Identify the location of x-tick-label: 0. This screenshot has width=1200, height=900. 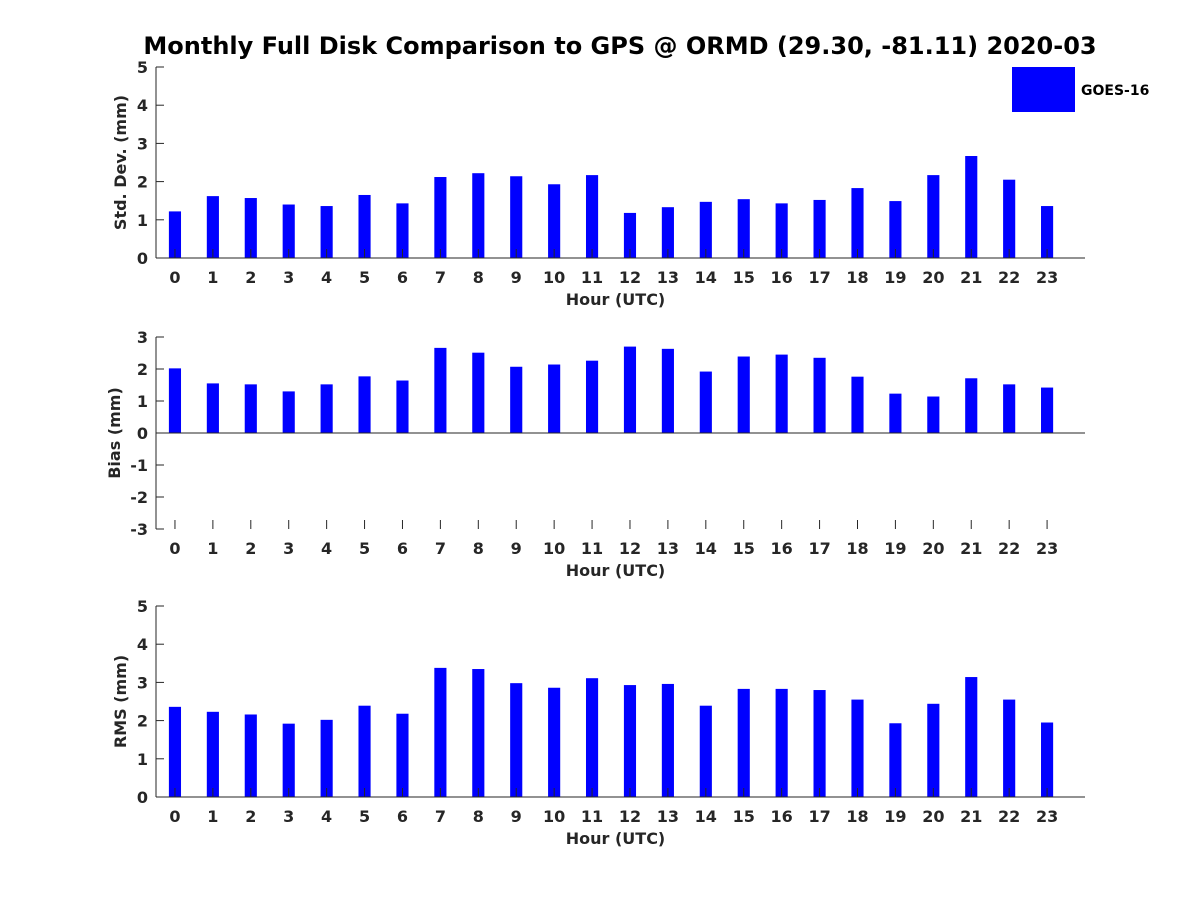
(174, 816).